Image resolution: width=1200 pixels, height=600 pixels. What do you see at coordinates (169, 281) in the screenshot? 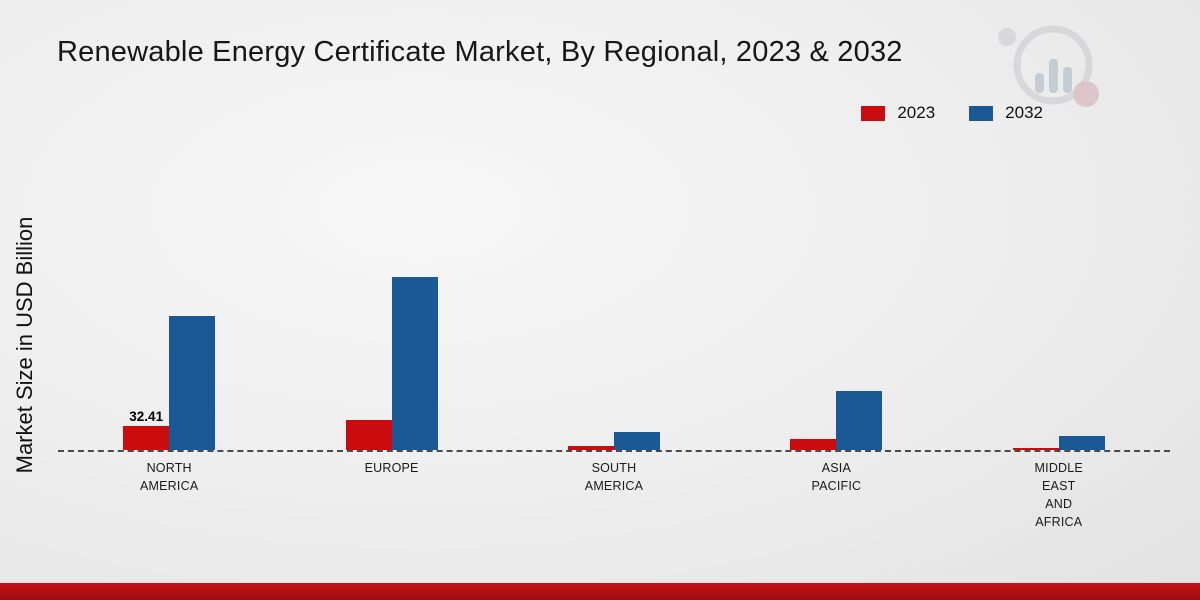
I see `bar-group-north-america: 32.41 NORTH AMERICA` at bounding box center [169, 281].